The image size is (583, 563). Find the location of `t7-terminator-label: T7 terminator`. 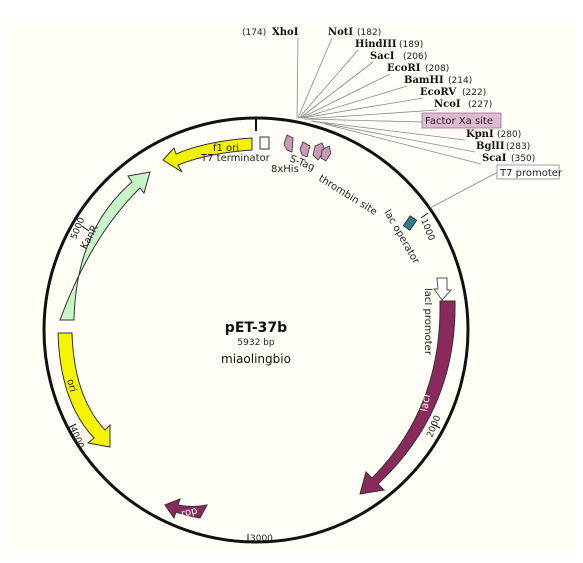

t7-terminator-label: T7 terminator is located at coordinates (235, 158).